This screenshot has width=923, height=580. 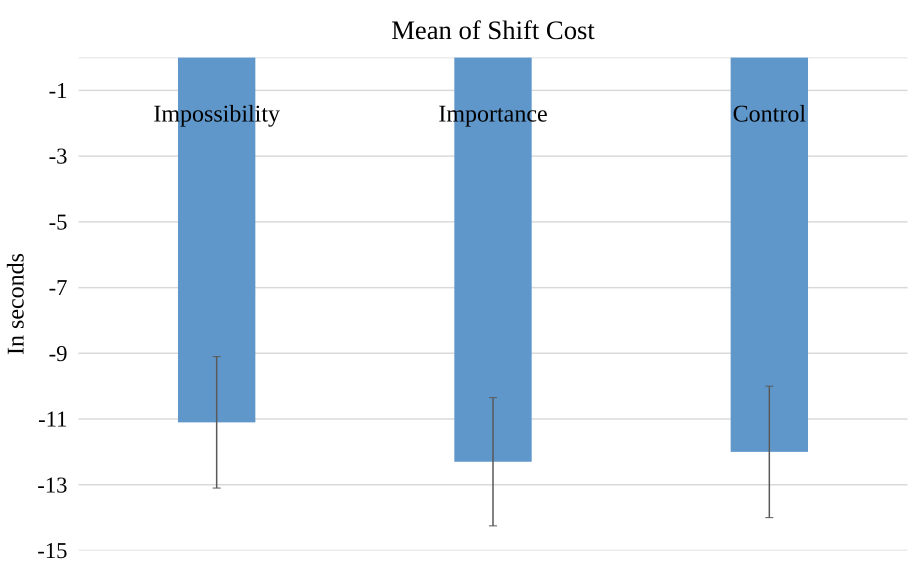 I want to click on y-tick-label: -1, so click(x=58, y=90).